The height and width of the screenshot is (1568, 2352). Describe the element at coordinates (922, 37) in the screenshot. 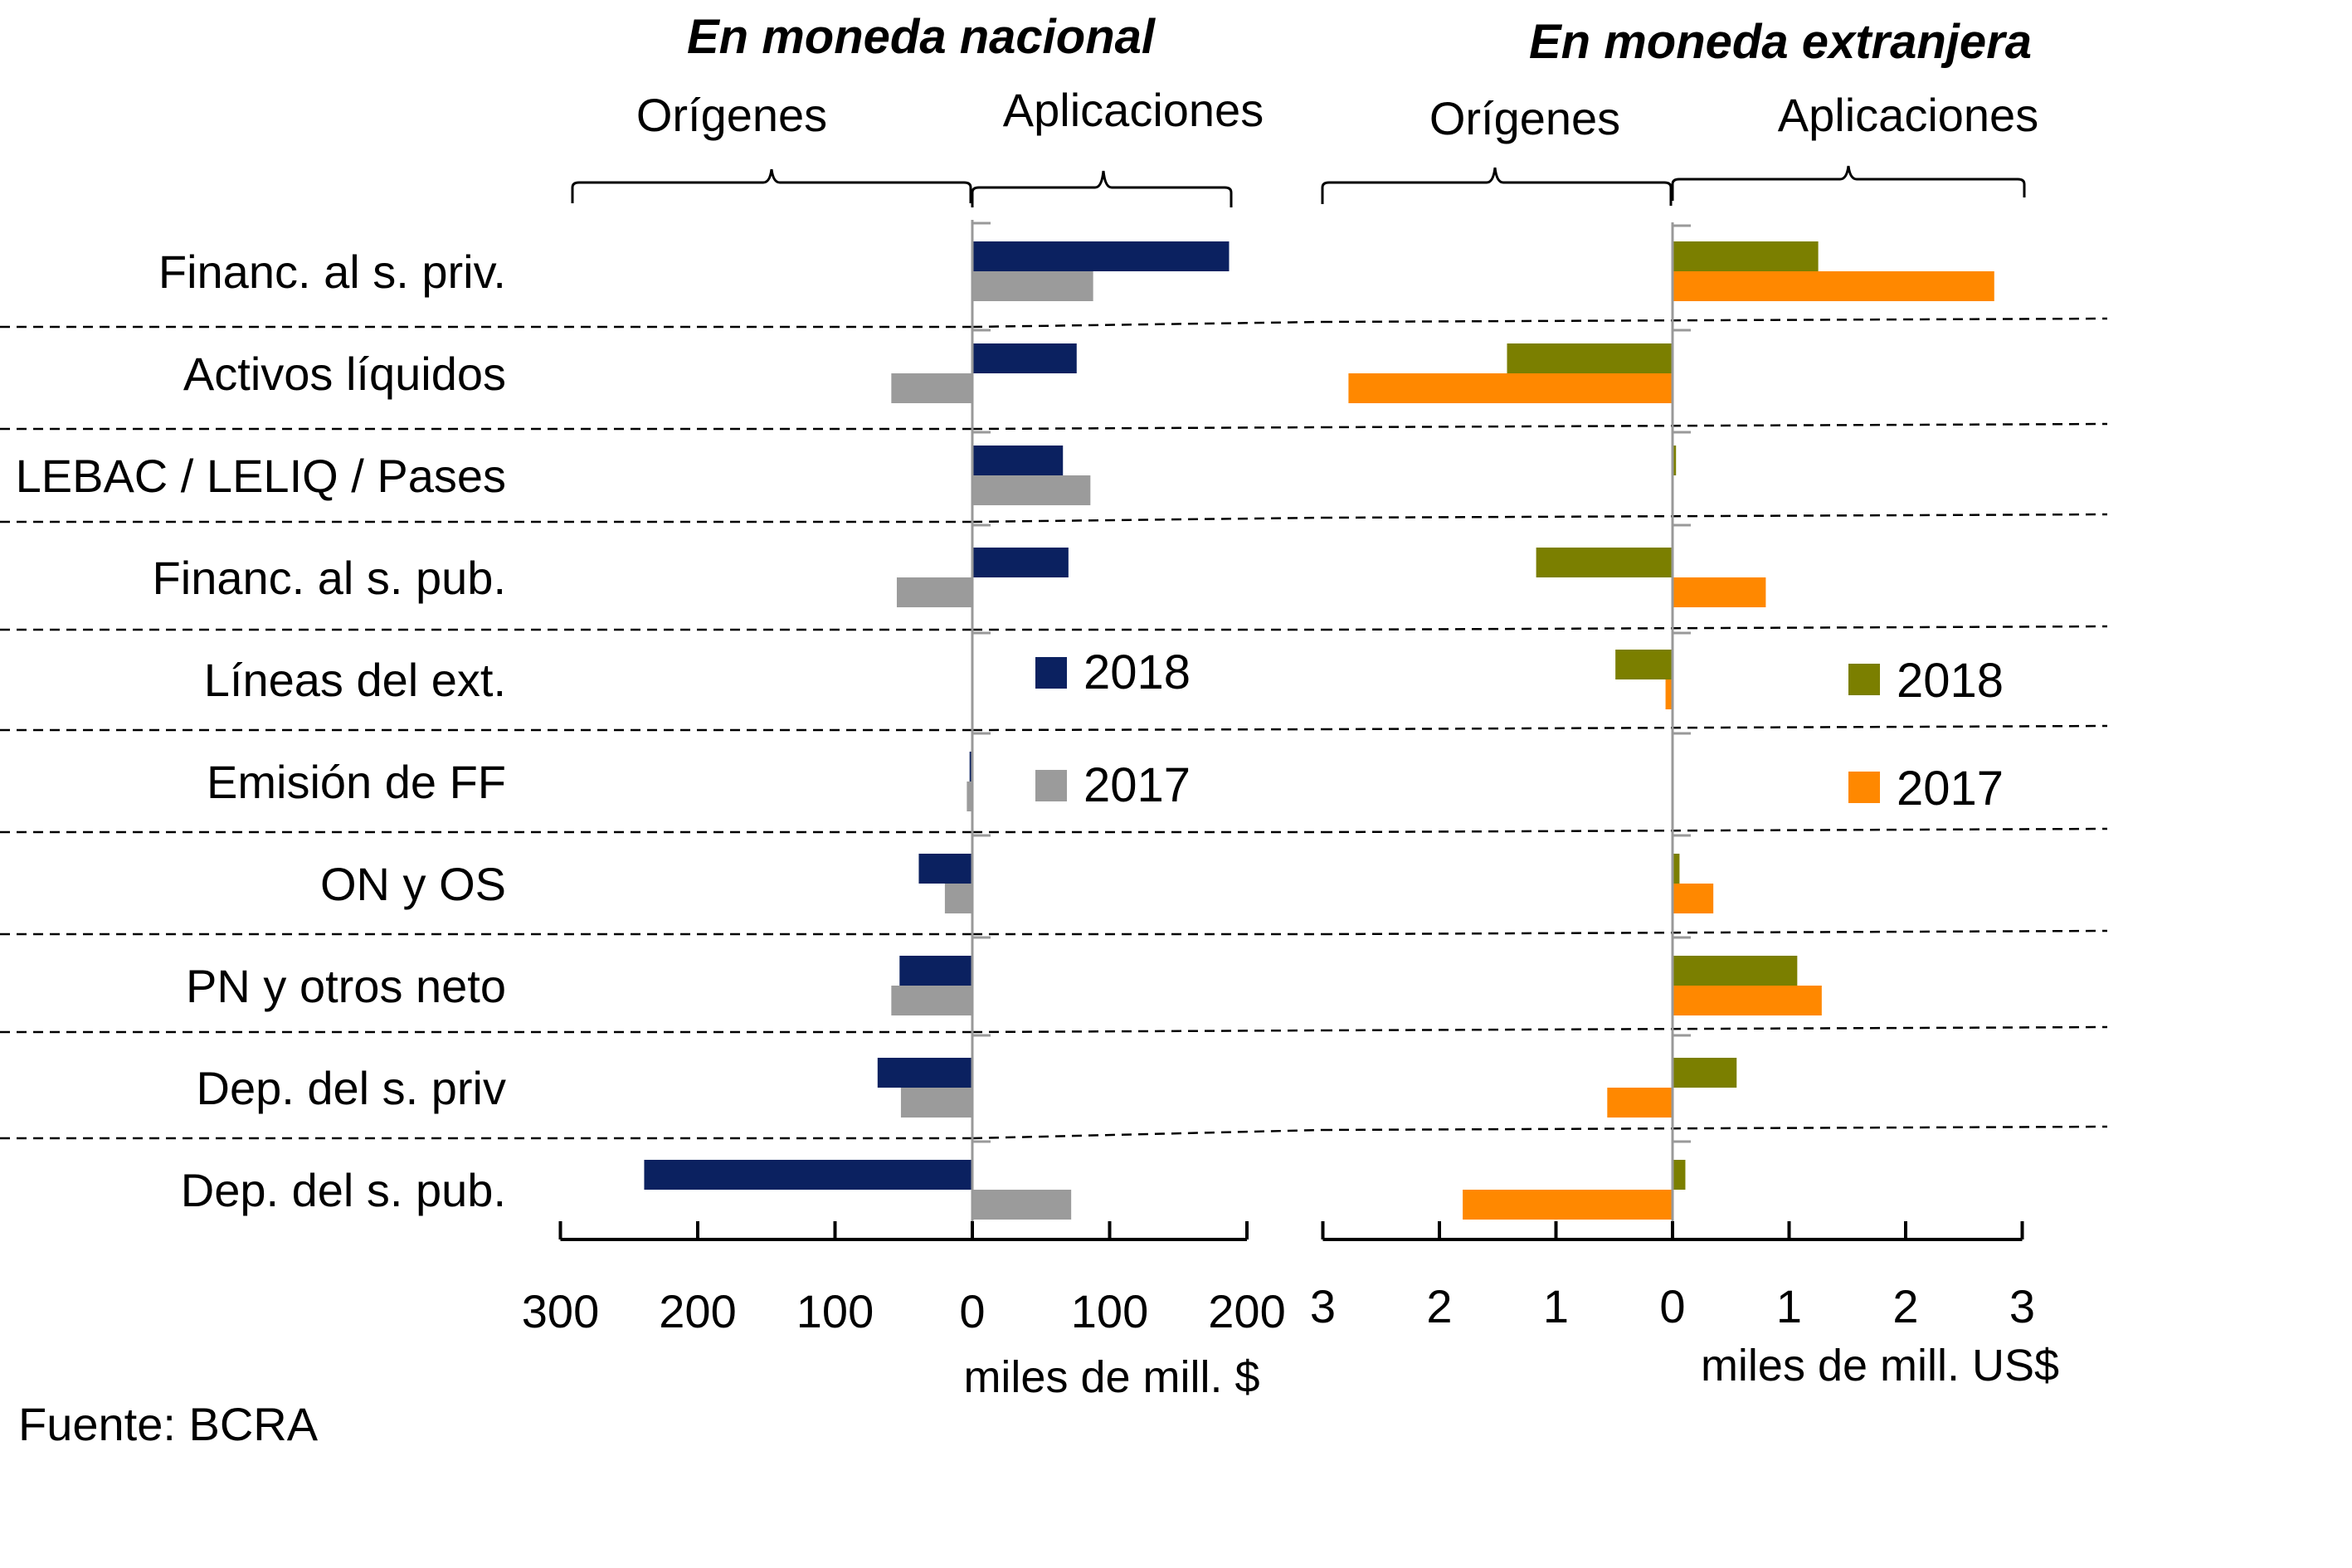

I see `panel-title-national: En moneda nacional` at that location.